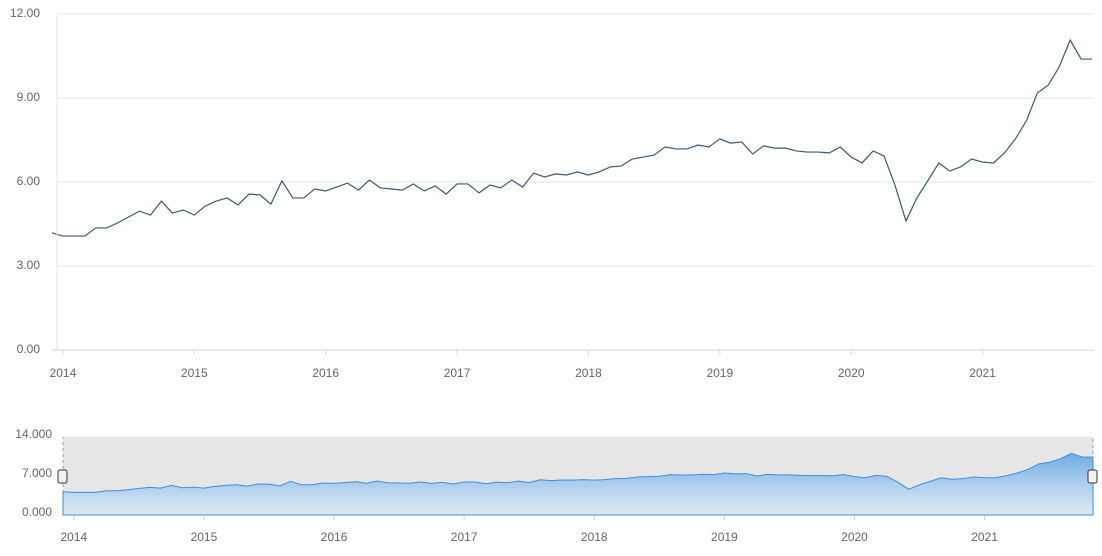 Image resolution: width=1102 pixels, height=556 pixels. Describe the element at coordinates (1092, 476) in the screenshot. I see `navigator-handle-right` at that location.